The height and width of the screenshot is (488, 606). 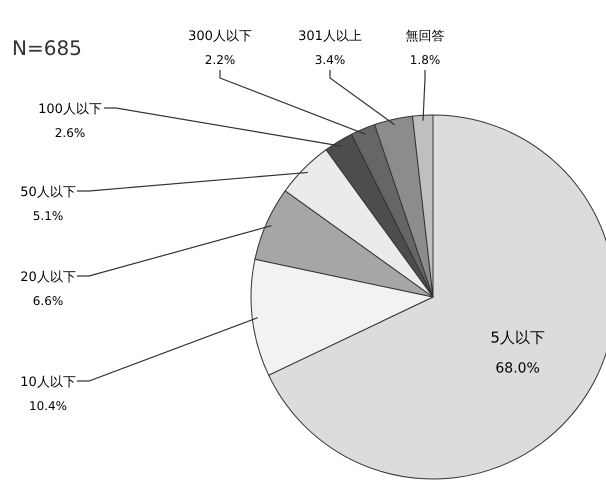 I want to click on data-label: 2.2%, so click(x=220, y=60).